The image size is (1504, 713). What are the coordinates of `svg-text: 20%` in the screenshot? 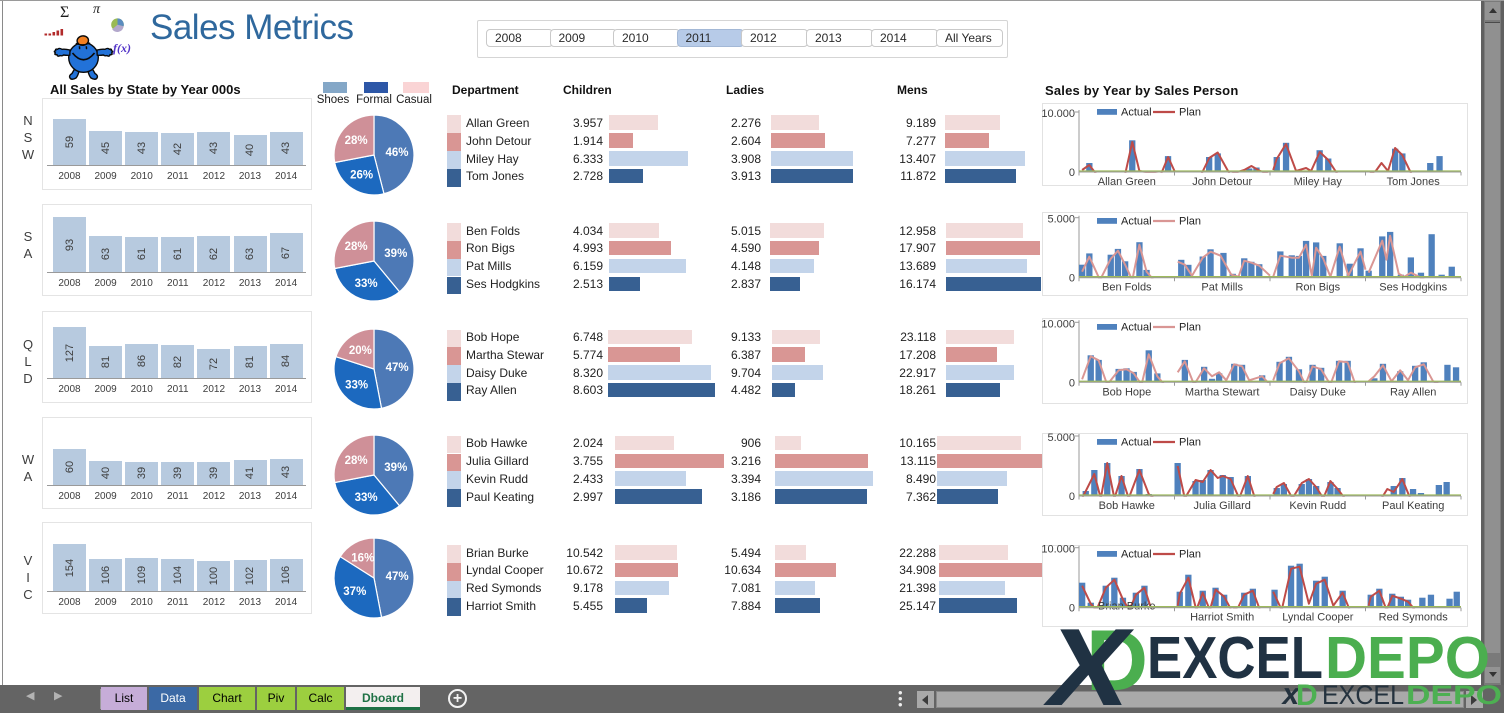 It's located at (359, 351).